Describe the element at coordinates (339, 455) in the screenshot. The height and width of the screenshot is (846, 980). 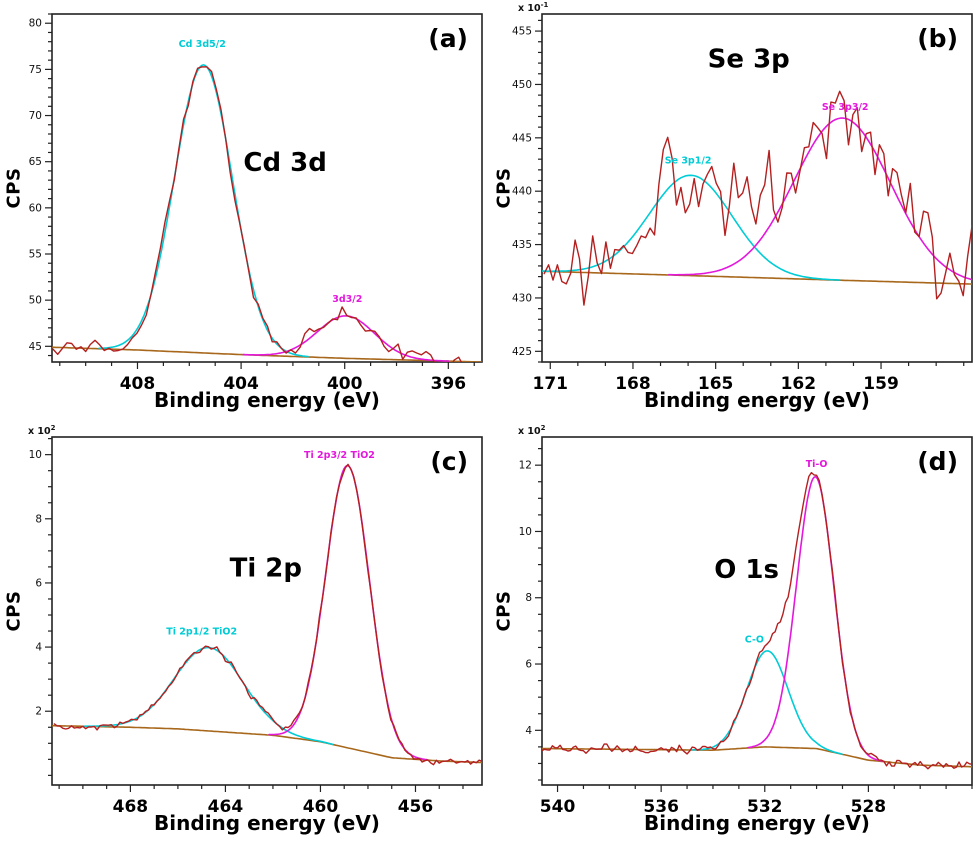
I see `peak-annotation: Ti 2p3/2 TiO2` at that location.